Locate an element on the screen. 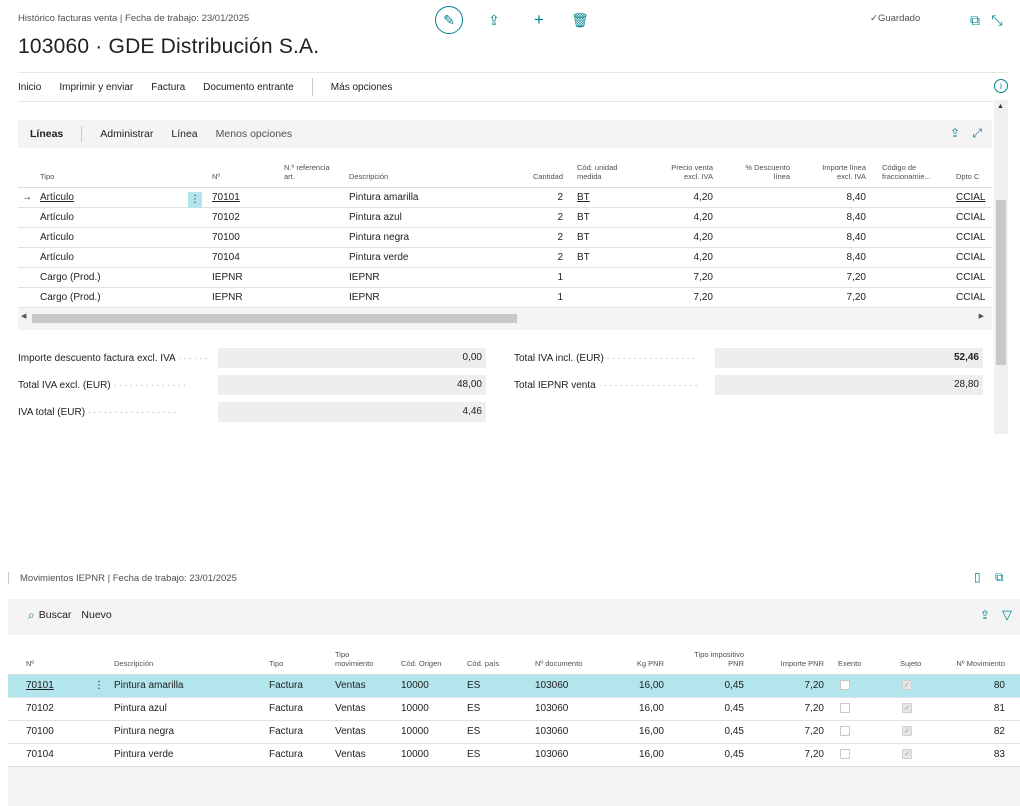 Image resolution: width=1020 pixels, height=806 pixels. col-disc: % Descuento línea is located at coordinates (767, 172).